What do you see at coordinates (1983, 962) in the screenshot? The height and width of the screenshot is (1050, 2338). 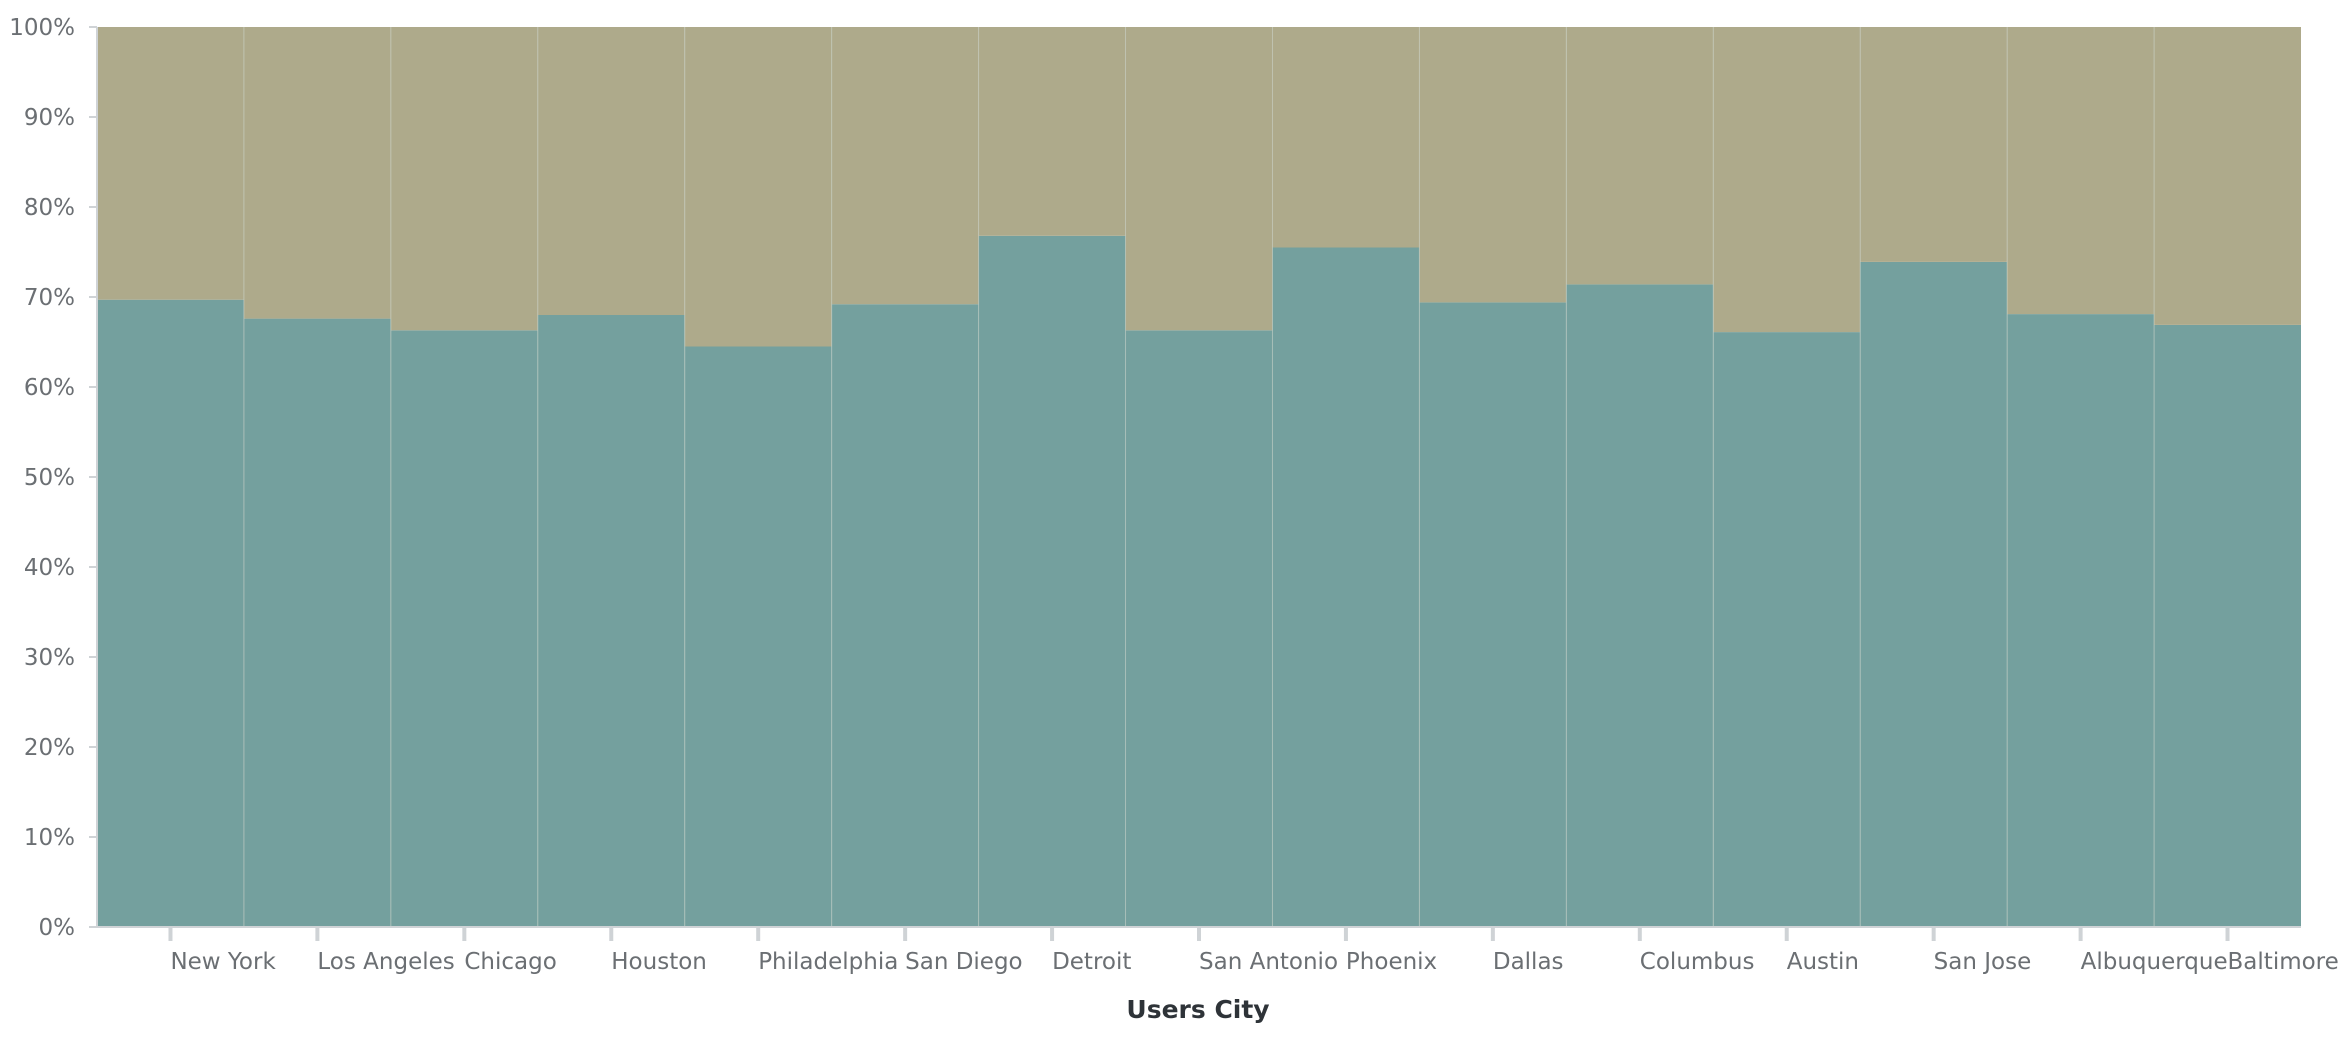 I see `x-tick-label: San Jose` at bounding box center [1983, 962].